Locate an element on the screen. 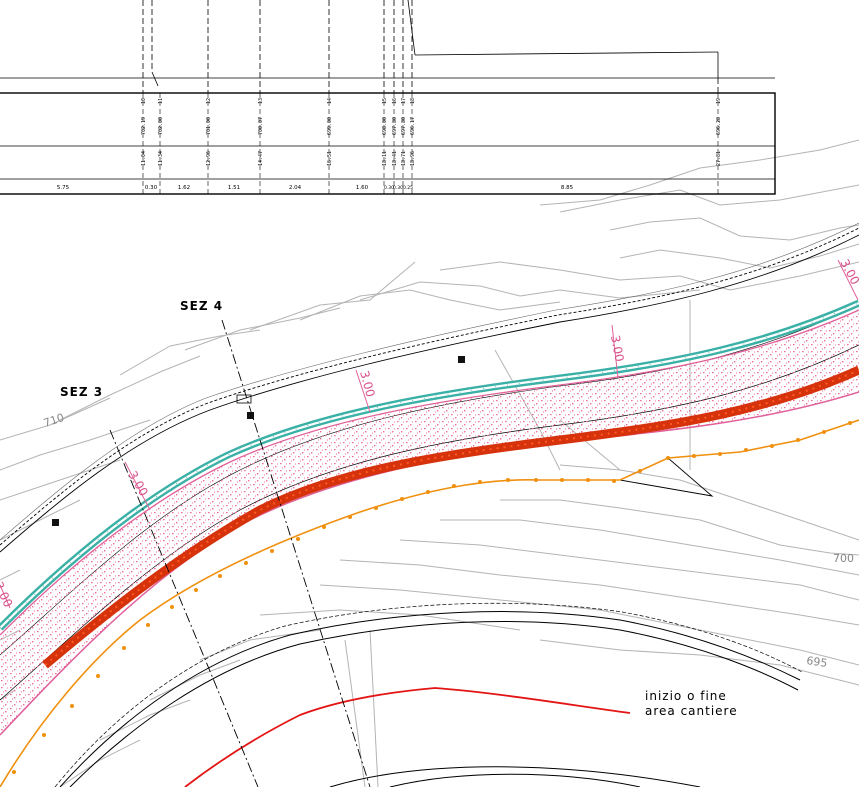 This screenshot has width=859, height=787. sec-elev-11: 702.00 is located at coordinates (161, 126).